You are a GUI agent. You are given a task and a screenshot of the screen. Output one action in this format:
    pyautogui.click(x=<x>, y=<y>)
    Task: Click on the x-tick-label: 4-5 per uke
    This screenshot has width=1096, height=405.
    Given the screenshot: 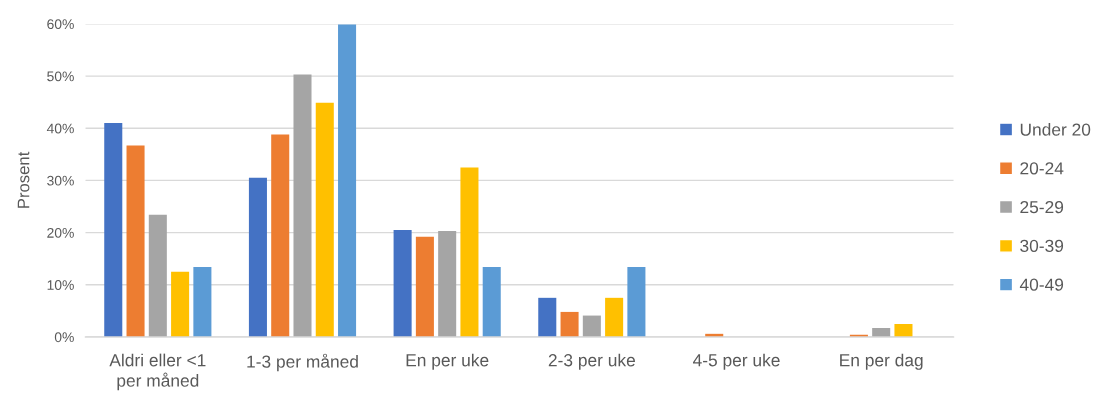 What is the action you would take?
    pyautogui.click(x=736, y=361)
    